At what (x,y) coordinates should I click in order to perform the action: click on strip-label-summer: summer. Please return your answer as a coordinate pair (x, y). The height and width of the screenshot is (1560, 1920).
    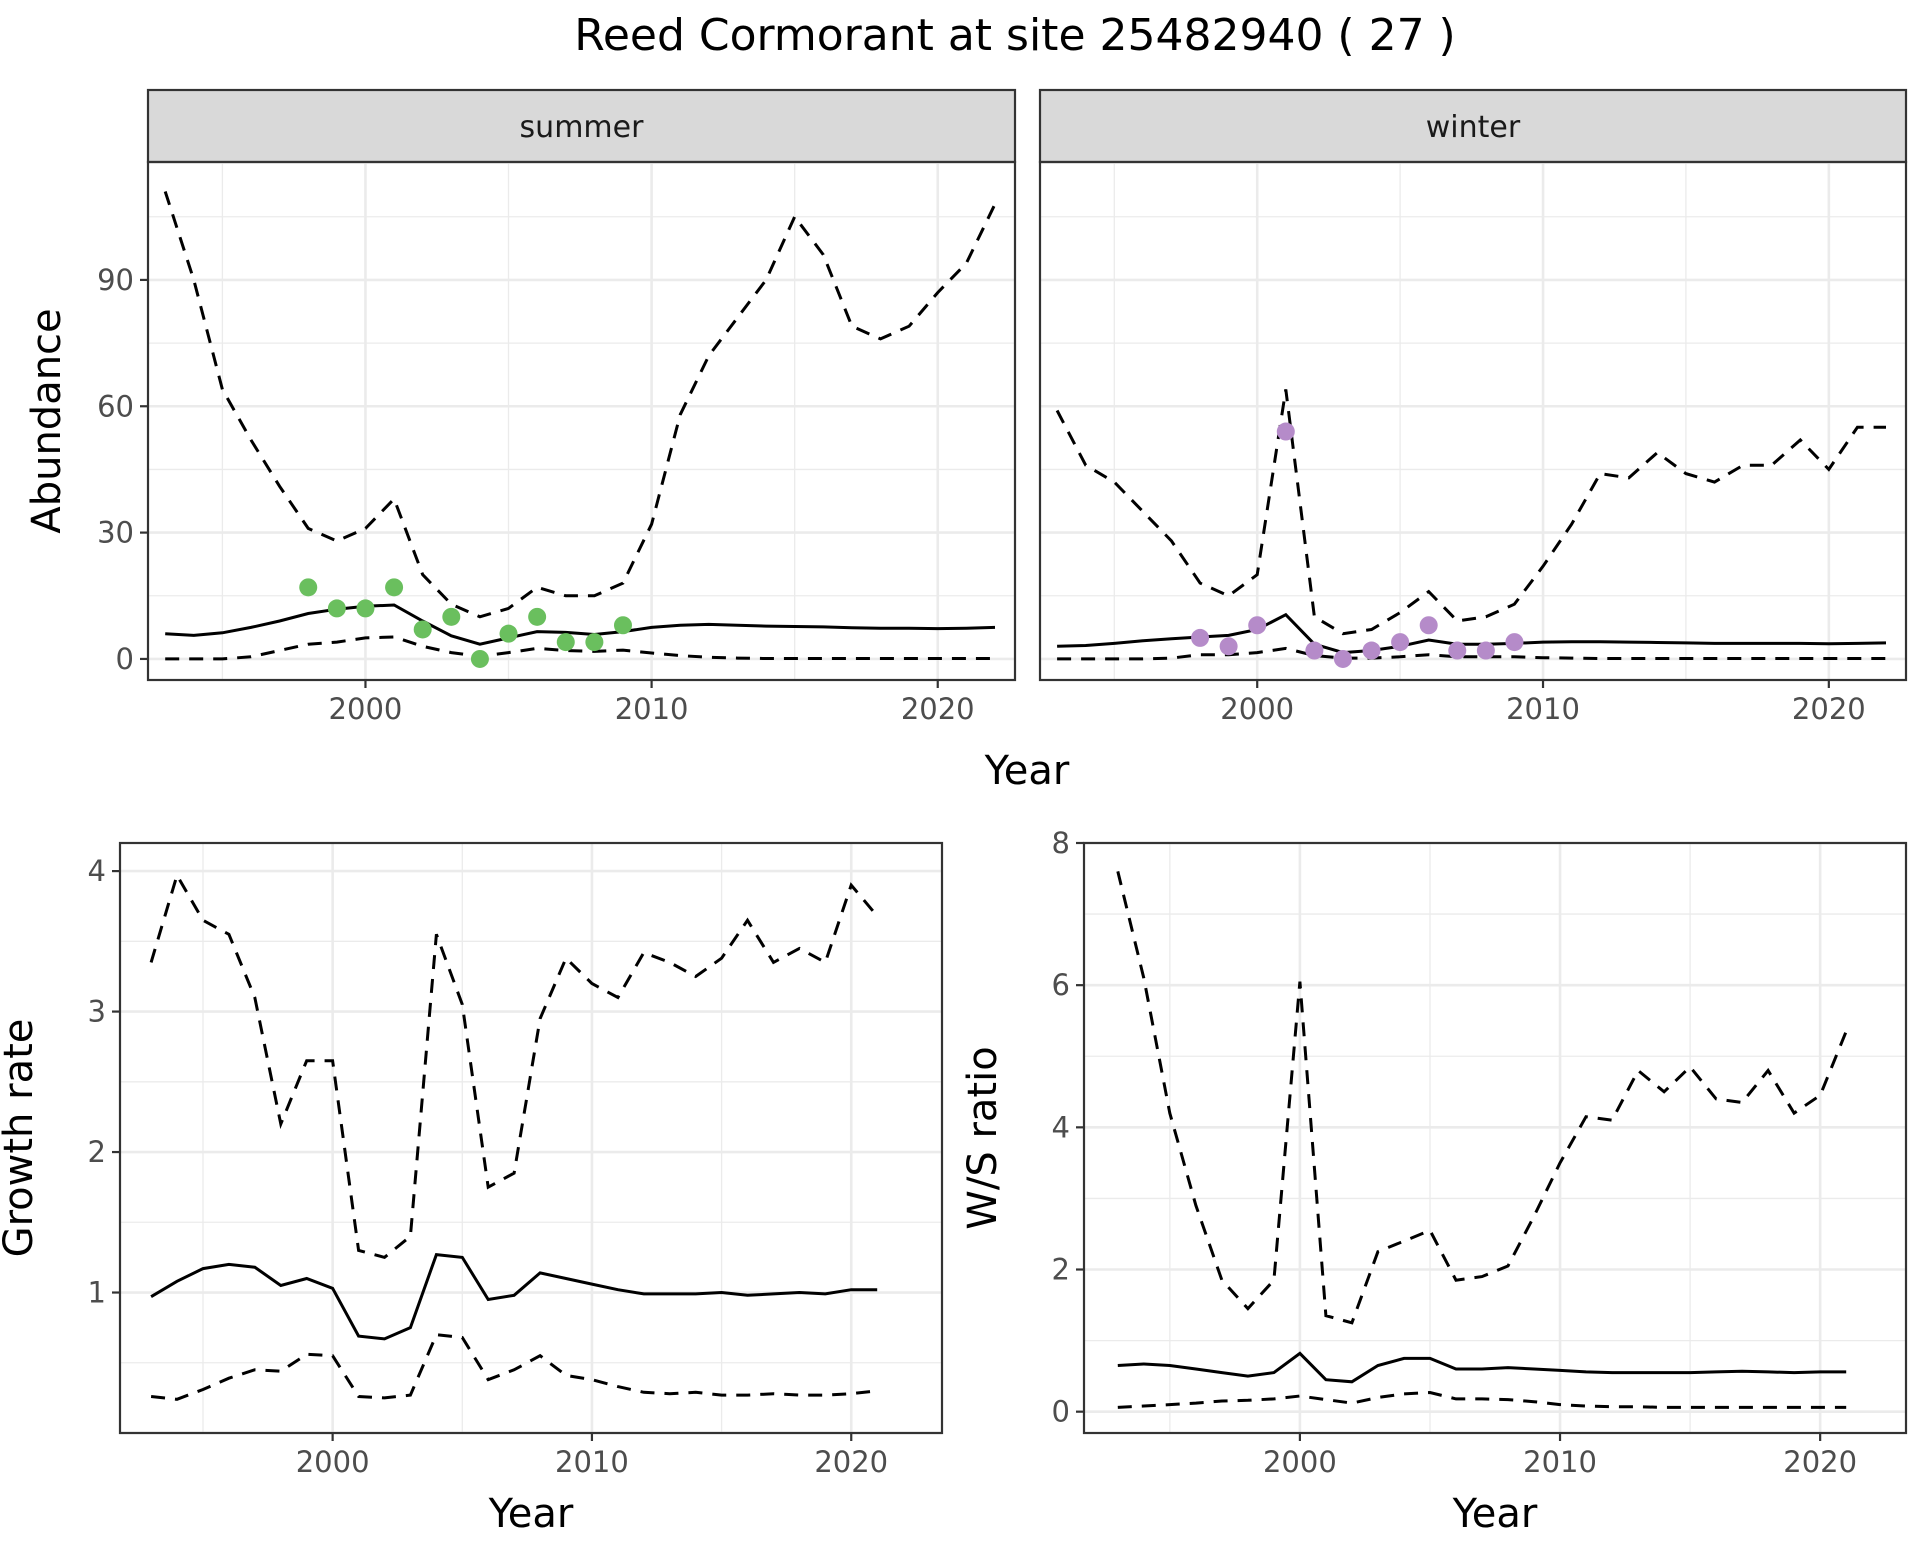
    Looking at the image, I should click on (582, 127).